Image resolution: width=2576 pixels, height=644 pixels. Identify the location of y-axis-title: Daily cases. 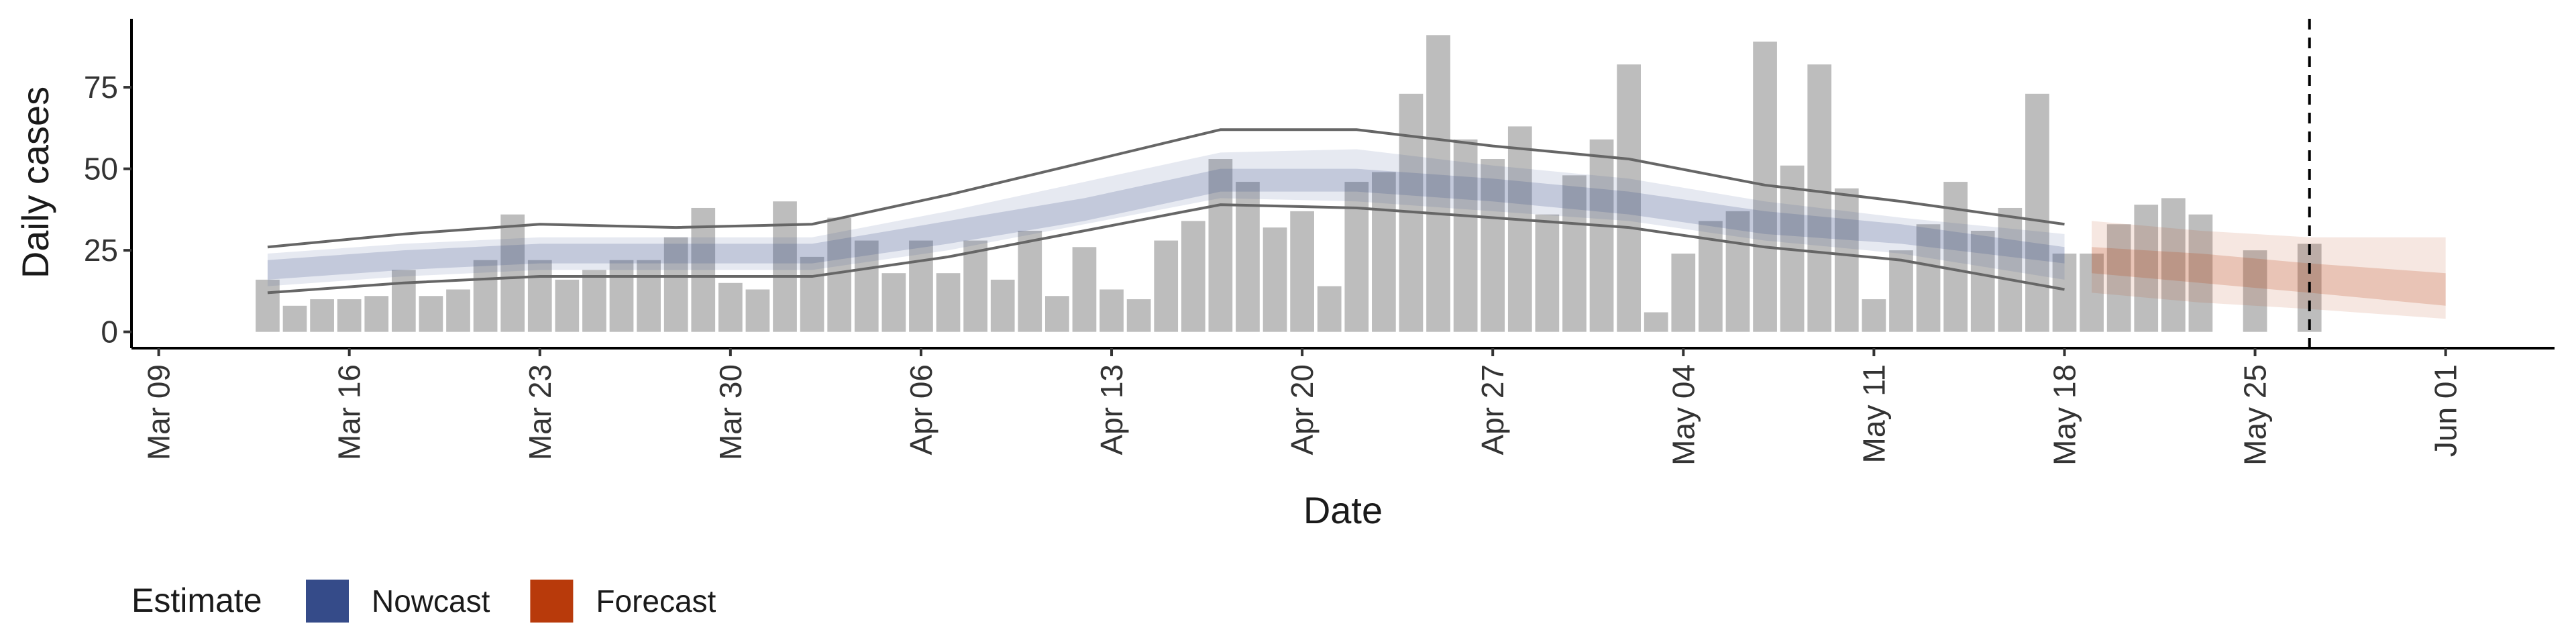
(35, 182).